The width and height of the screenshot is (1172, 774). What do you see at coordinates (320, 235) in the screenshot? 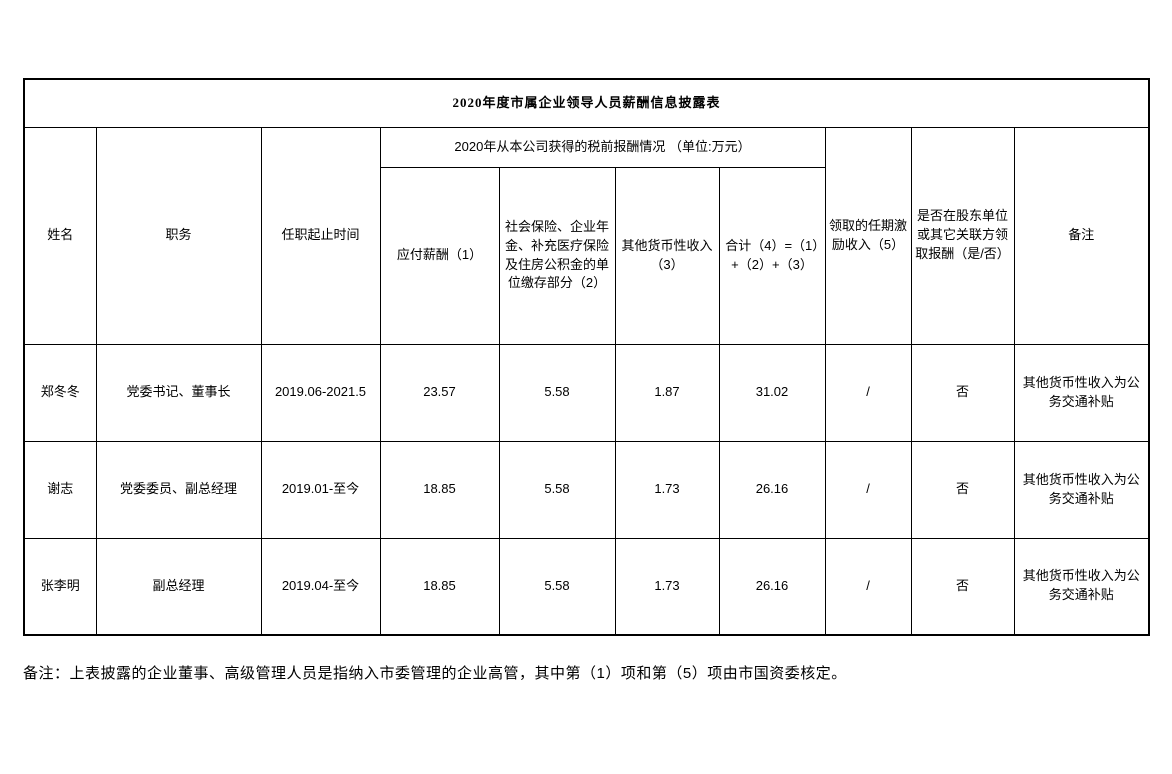
I see `col-header-tenure: 任职起止时间` at bounding box center [320, 235].